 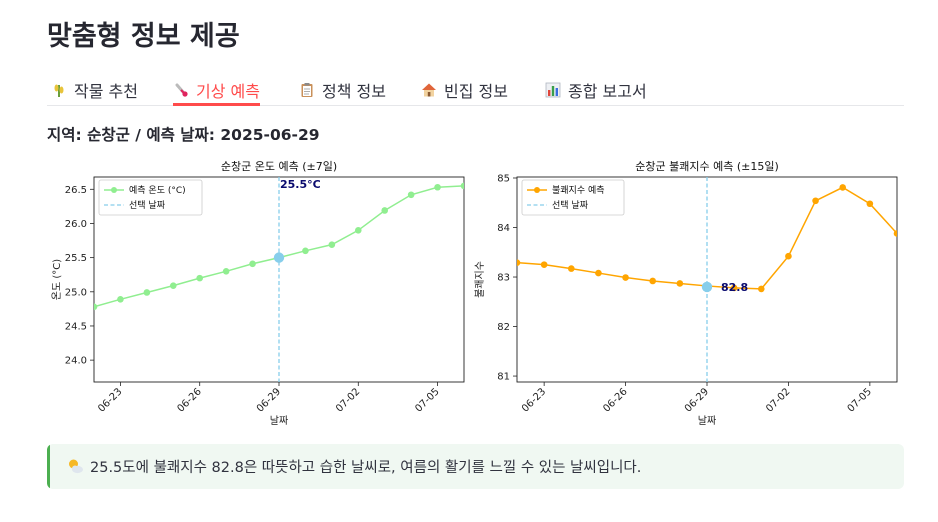 What do you see at coordinates (76, 258) in the screenshot?
I see `y-tick-label: 25.5` at bounding box center [76, 258].